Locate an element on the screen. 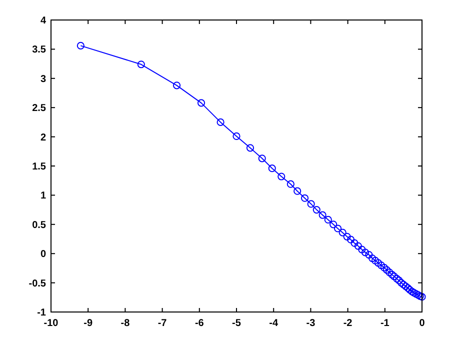 This screenshot has width=460, height=344. y-tick-label: 2 is located at coordinates (43, 138).